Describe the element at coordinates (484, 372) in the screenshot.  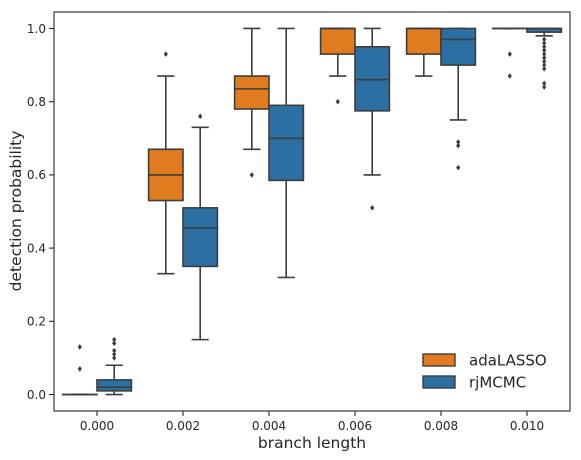
I see `legend: adaLASSO rjMCMC` at that location.